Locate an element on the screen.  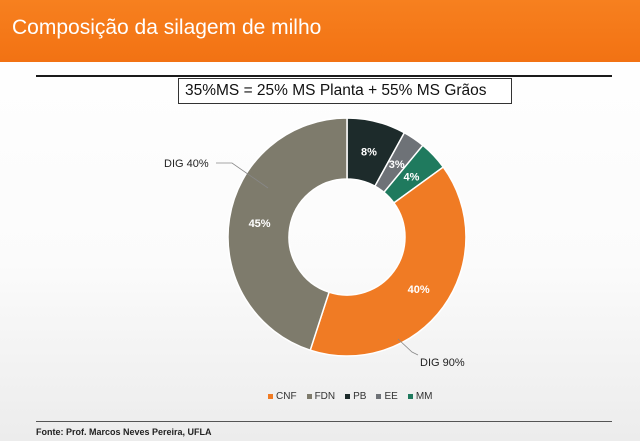
legend-swatch-cnf is located at coordinates (270, 396).